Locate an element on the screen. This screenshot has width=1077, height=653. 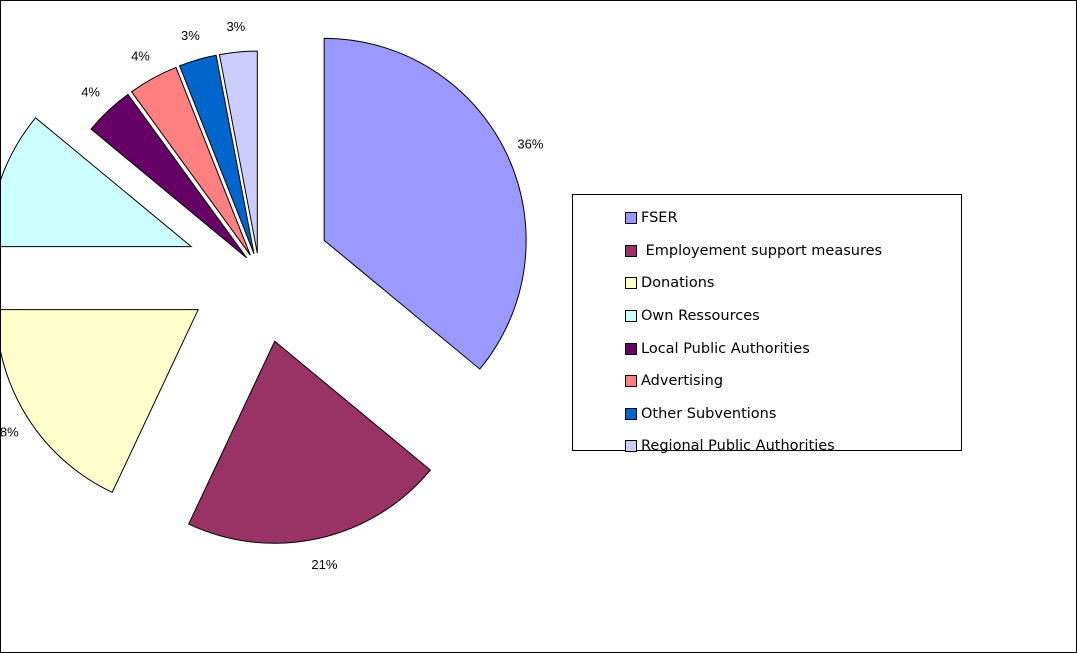
legend-item-other-subventions: Other Subventions is located at coordinates (793, 414).